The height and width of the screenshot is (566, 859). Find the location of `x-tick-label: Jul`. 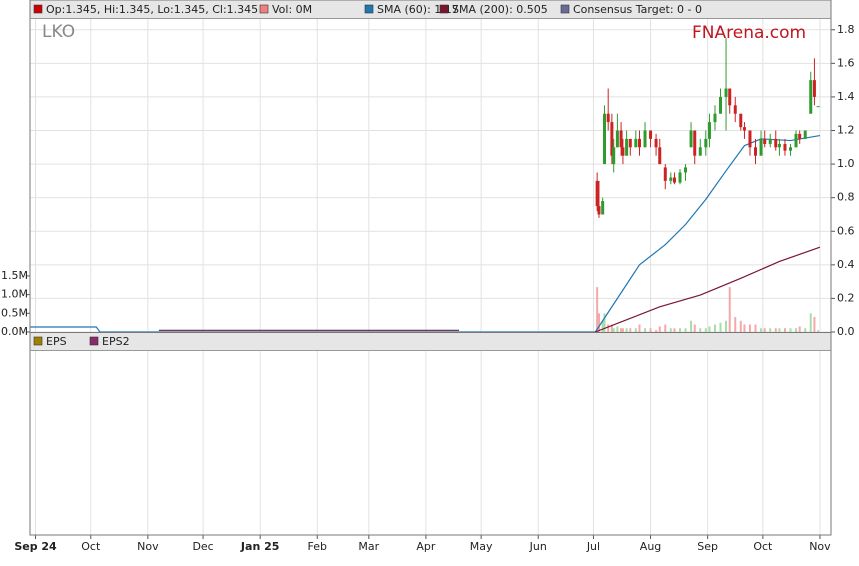

x-tick-label: Jul is located at coordinates (593, 546).